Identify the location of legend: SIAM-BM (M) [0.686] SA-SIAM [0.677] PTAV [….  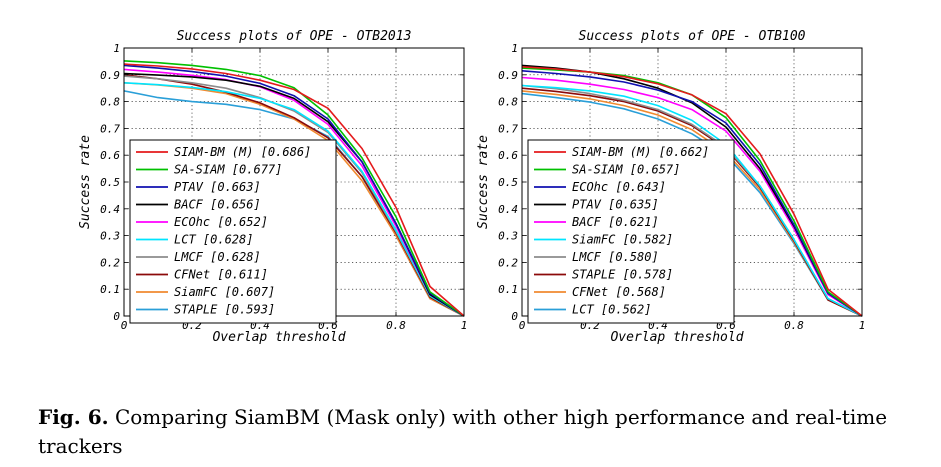
(233, 231).